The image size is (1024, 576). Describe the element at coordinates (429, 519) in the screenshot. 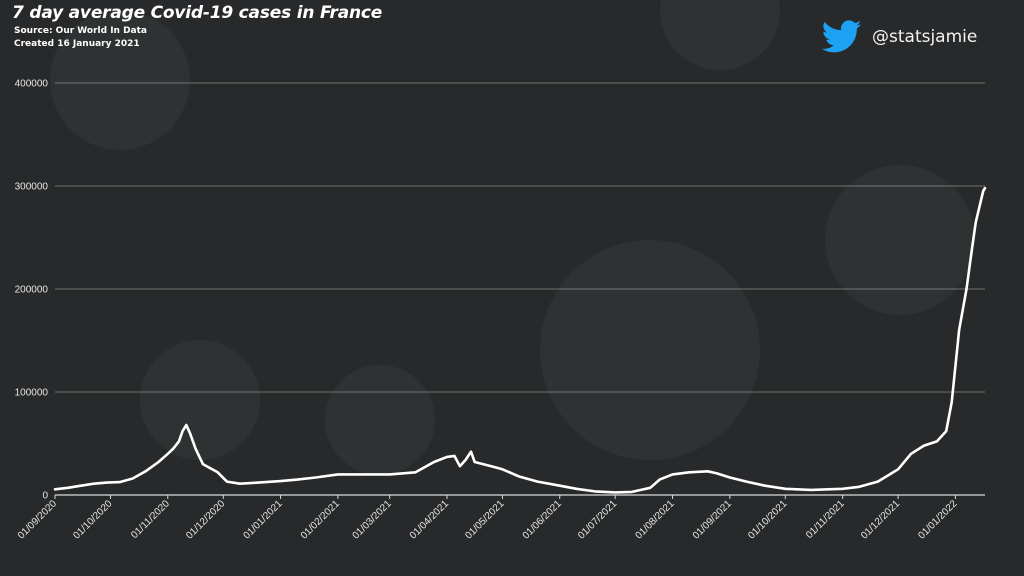

I see `x-tick-label: 01/04/2021` at that location.